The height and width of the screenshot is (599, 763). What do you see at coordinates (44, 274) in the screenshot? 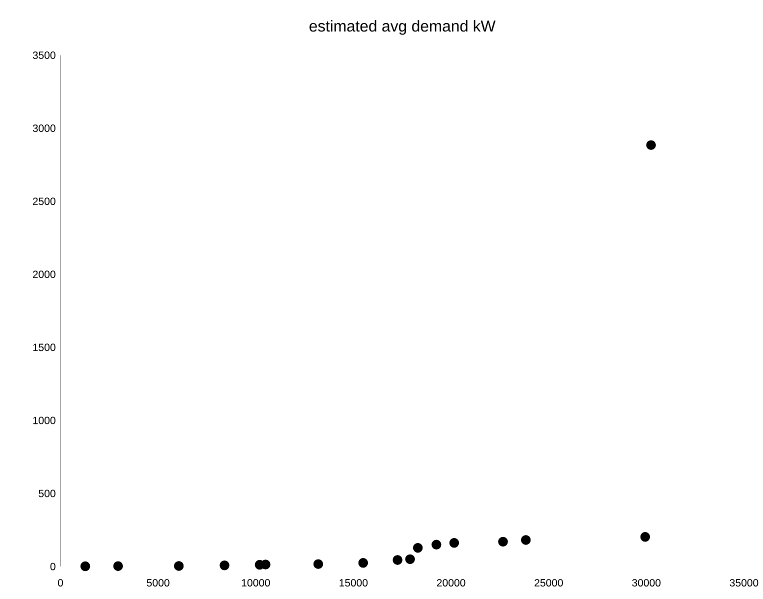
I see `y-tick-label: 2000` at bounding box center [44, 274].